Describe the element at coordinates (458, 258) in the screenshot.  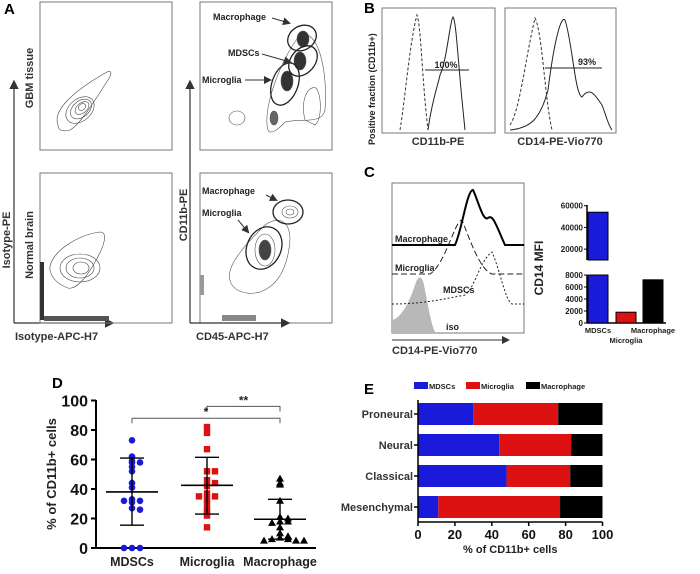
I see `overlay-histogram` at that location.